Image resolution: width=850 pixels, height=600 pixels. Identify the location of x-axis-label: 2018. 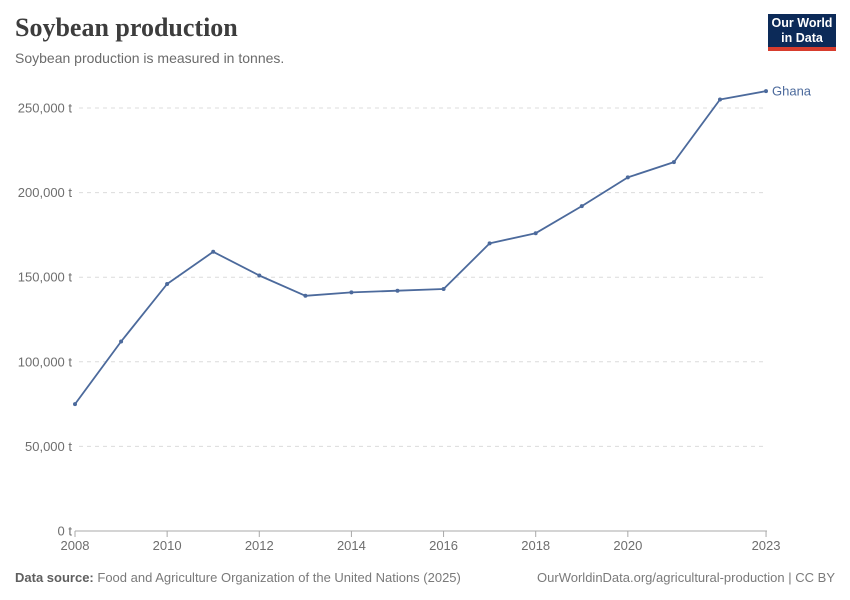
(535, 545).